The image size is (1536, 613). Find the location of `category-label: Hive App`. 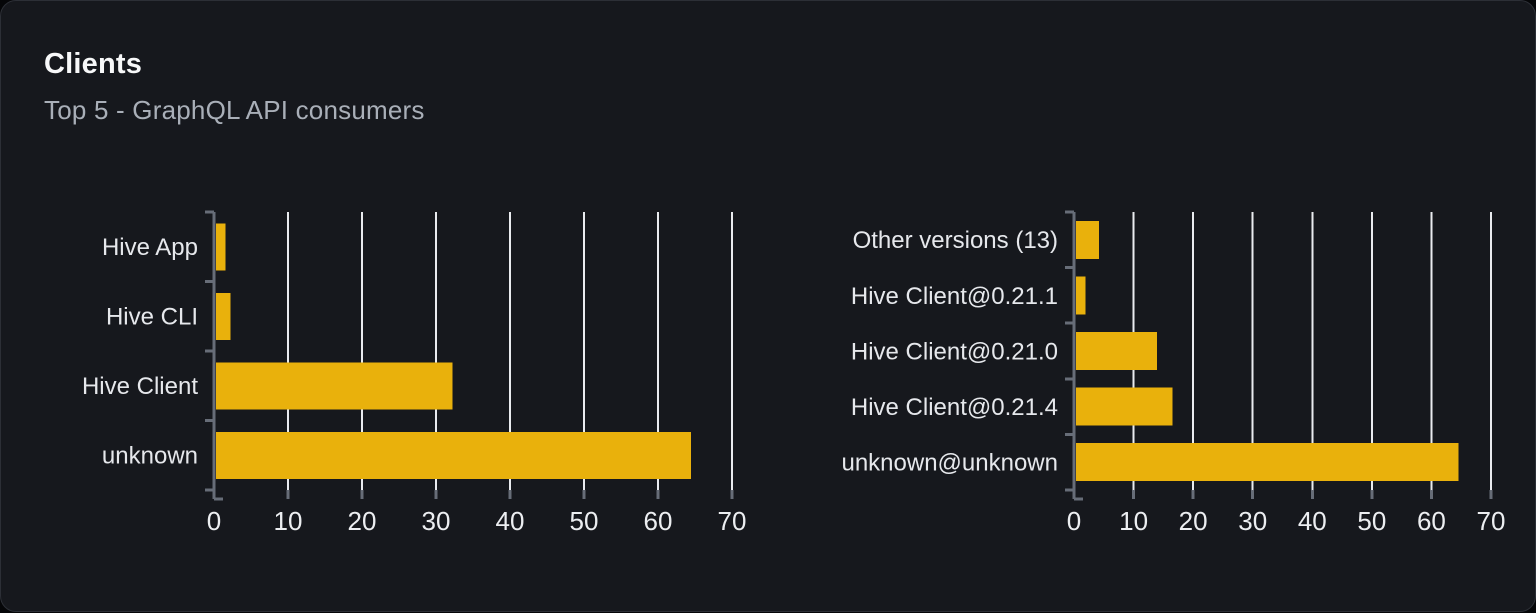

category-label: Hive App is located at coordinates (150, 247).